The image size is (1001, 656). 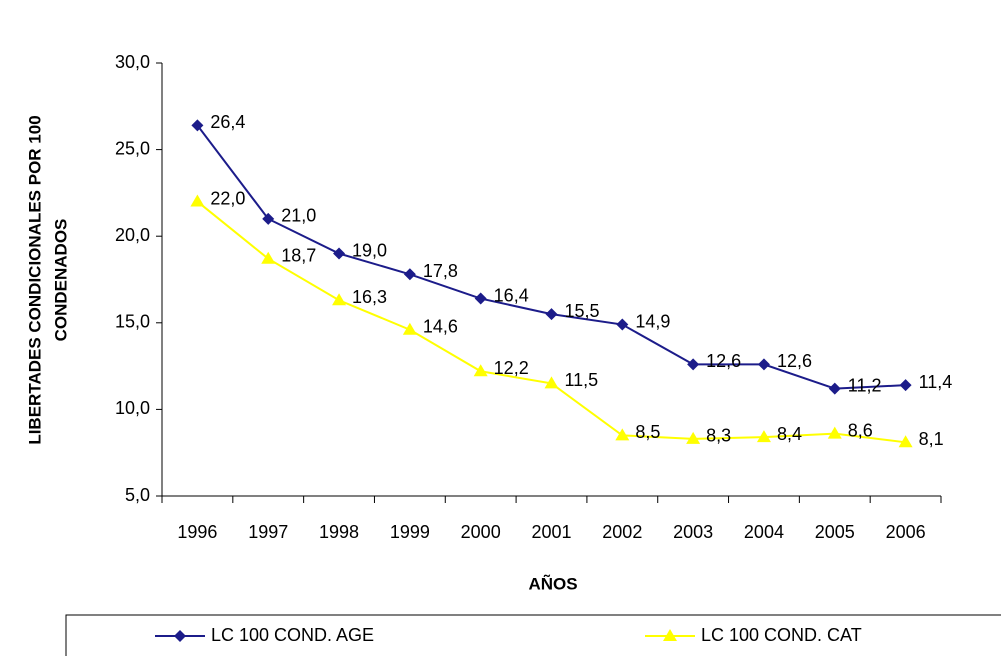 What do you see at coordinates (369, 297) in the screenshot?
I see `data-label: 16,3` at bounding box center [369, 297].